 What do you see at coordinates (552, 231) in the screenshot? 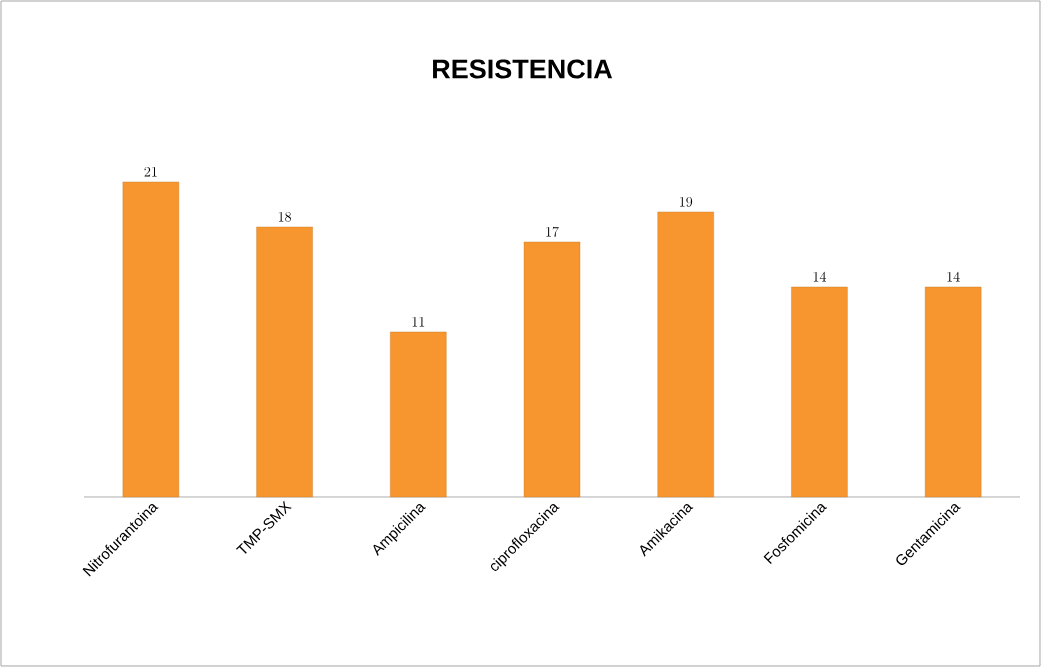
I see `data-label: 17` at bounding box center [552, 231].